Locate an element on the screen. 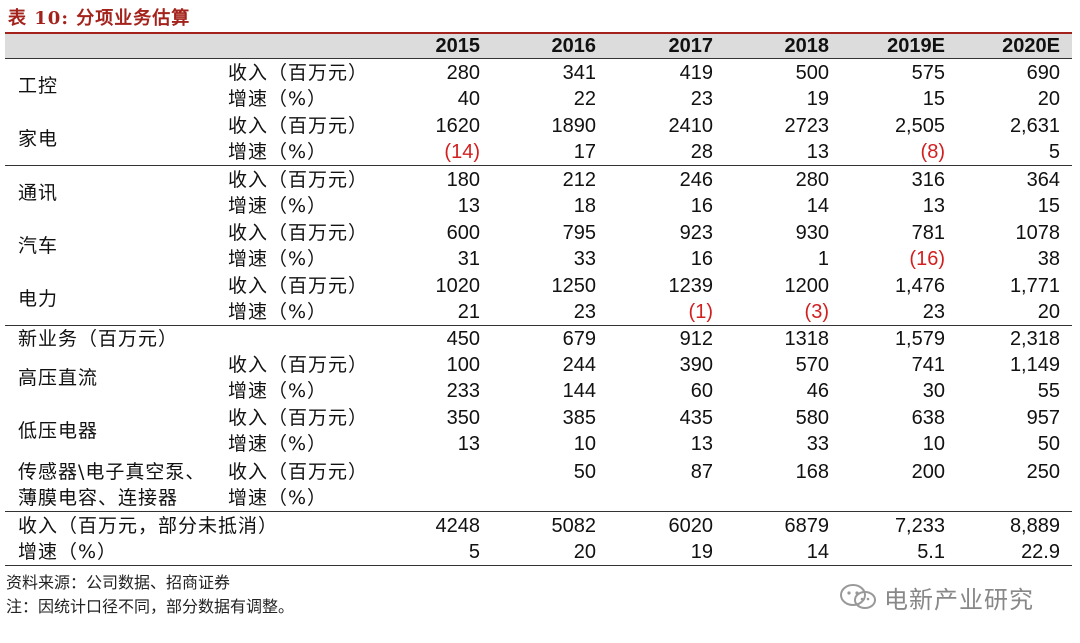 The width and height of the screenshot is (1080, 643). table-cell: 1020 is located at coordinates (458, 286).